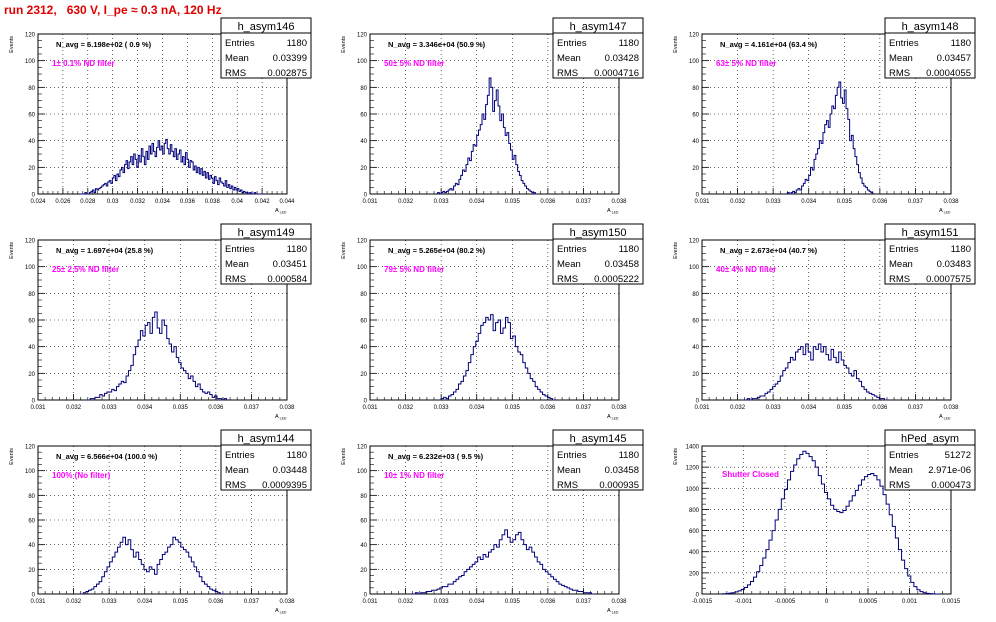 Image resolution: width=996 pixels, height=622 pixels. I want to click on filter-label: Shutter Closed, so click(750, 474).